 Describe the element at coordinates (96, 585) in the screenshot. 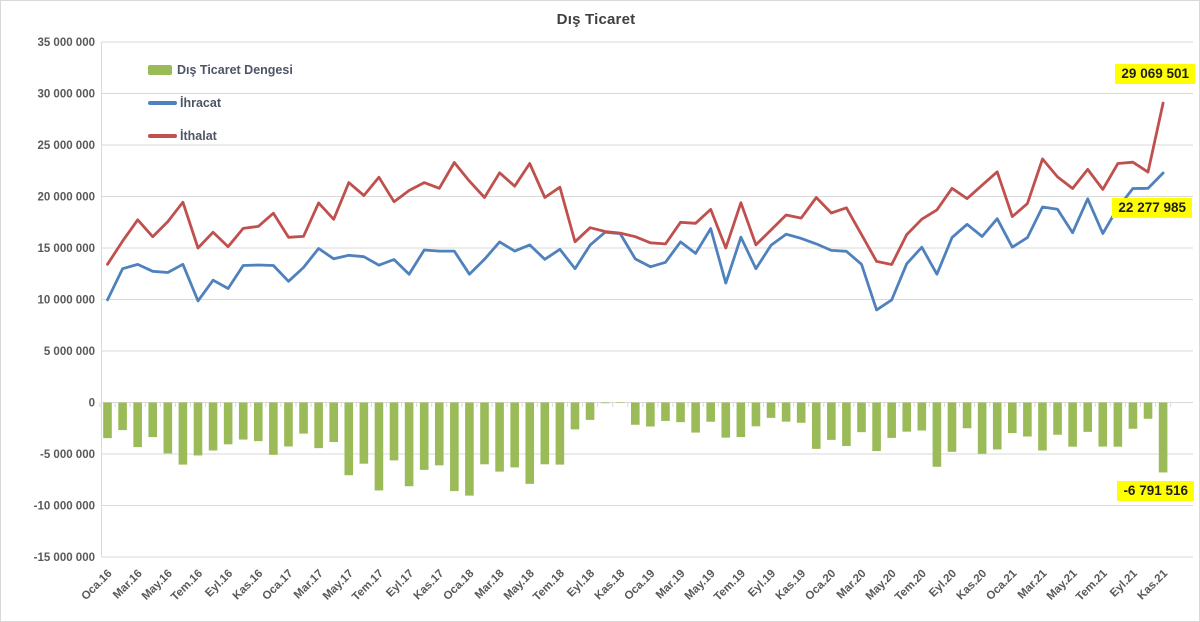

I see `svg-text: Oca.16` at that location.